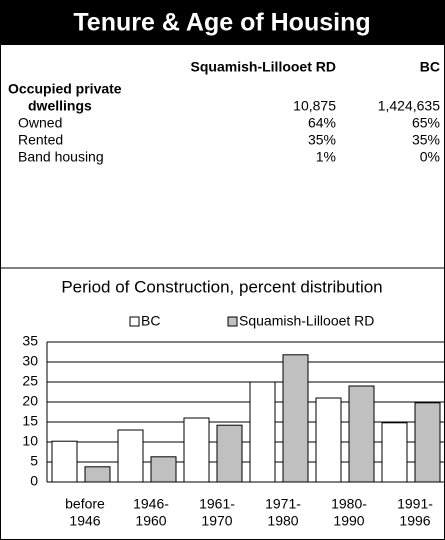 Image resolution: width=445 pixels, height=540 pixels. Describe the element at coordinates (150, 521) in the screenshot. I see `x-tick-label: 1960` at that location.